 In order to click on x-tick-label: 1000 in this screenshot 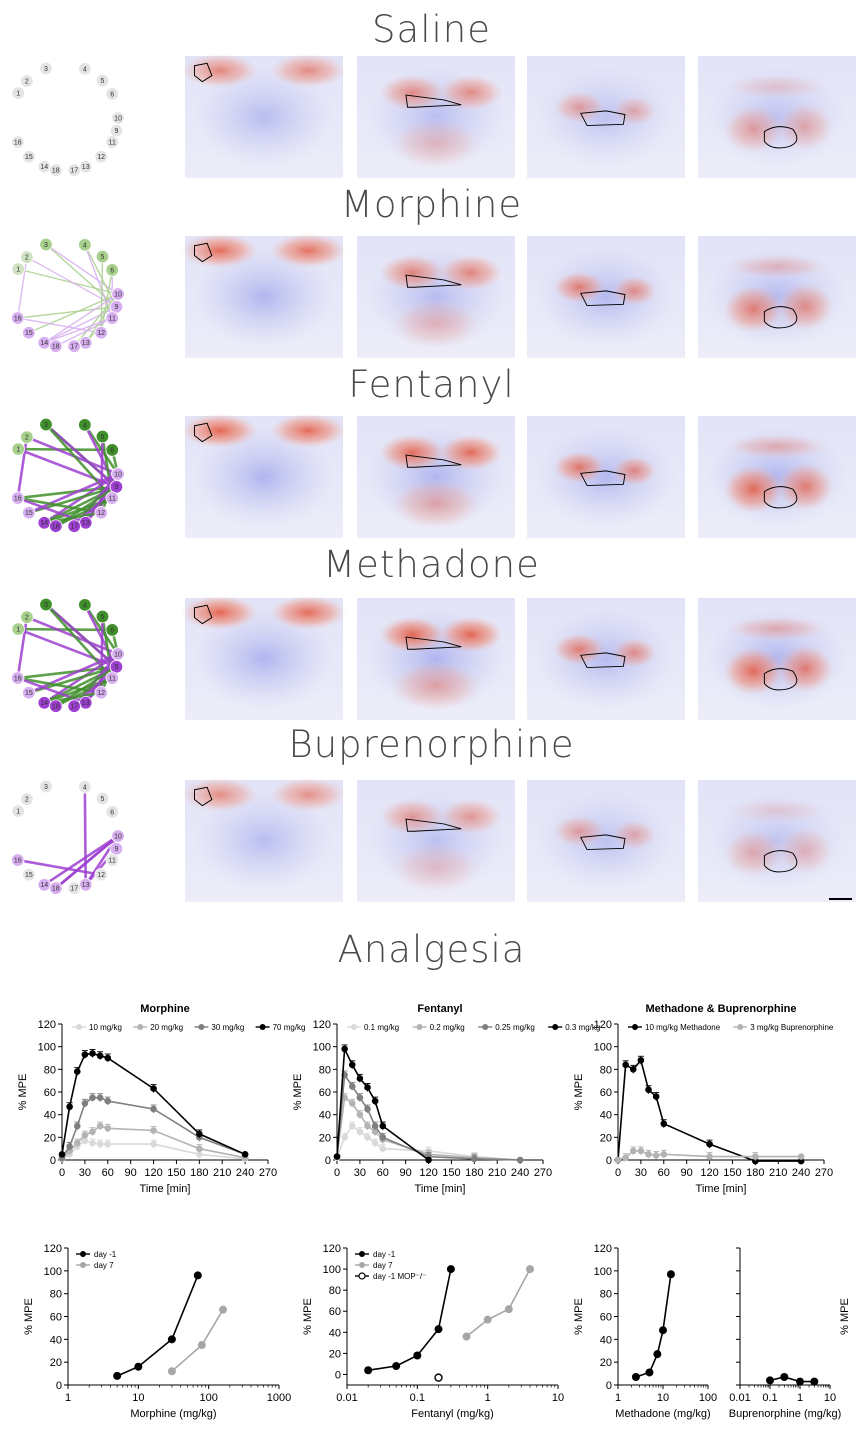, I will do `click(279, 1398)`.